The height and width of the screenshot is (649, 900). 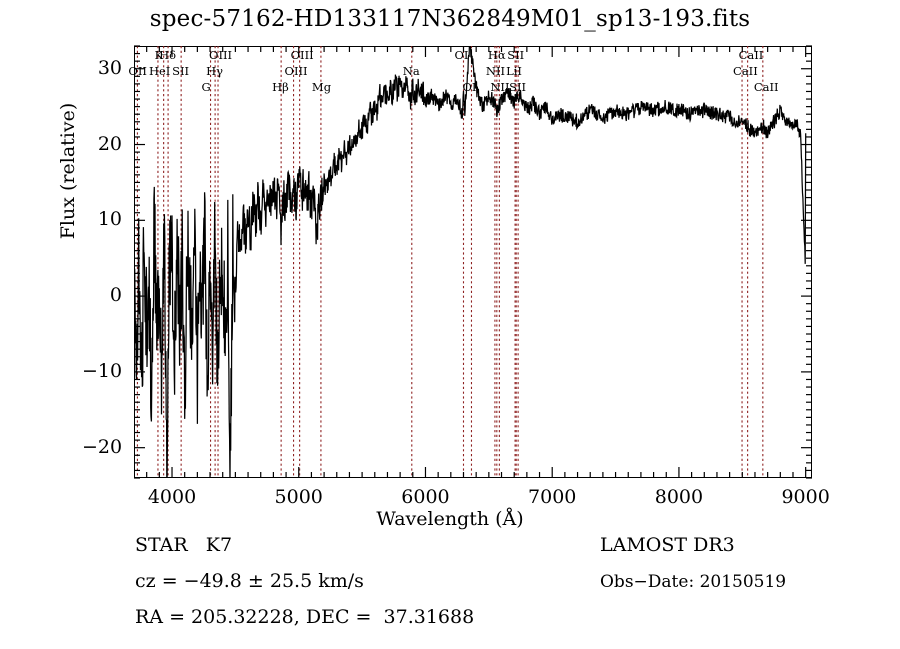 What do you see at coordinates (496, 55) in the screenshot?
I see `line-label-halpha: Hα` at bounding box center [496, 55].